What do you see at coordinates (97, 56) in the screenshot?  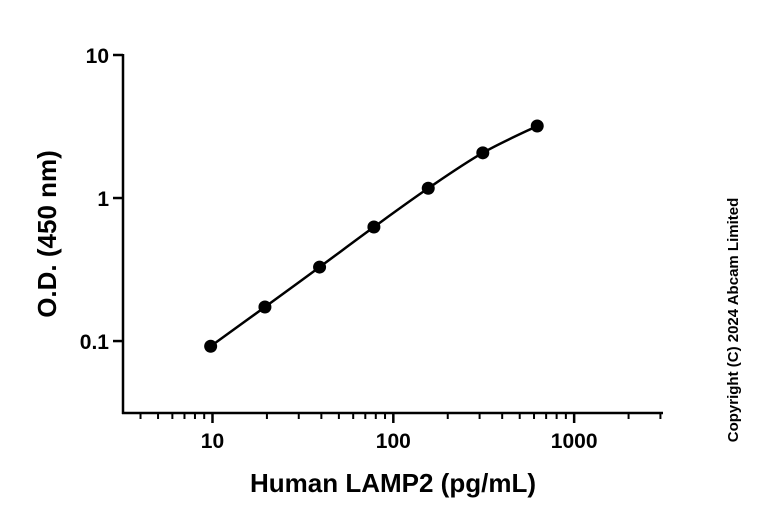 I see `y-tick-label: 10` at bounding box center [97, 56].